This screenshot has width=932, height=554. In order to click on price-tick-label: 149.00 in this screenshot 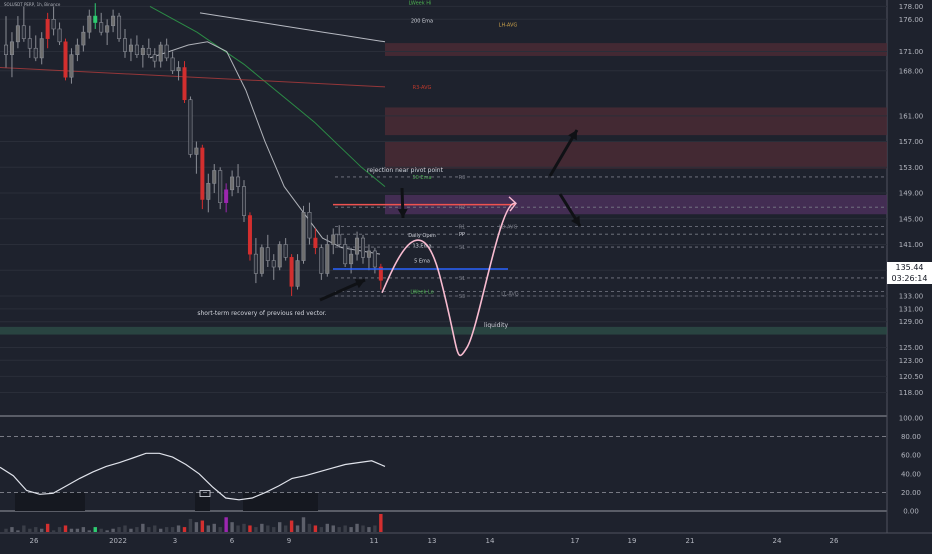, I will do `click(911, 194)`.